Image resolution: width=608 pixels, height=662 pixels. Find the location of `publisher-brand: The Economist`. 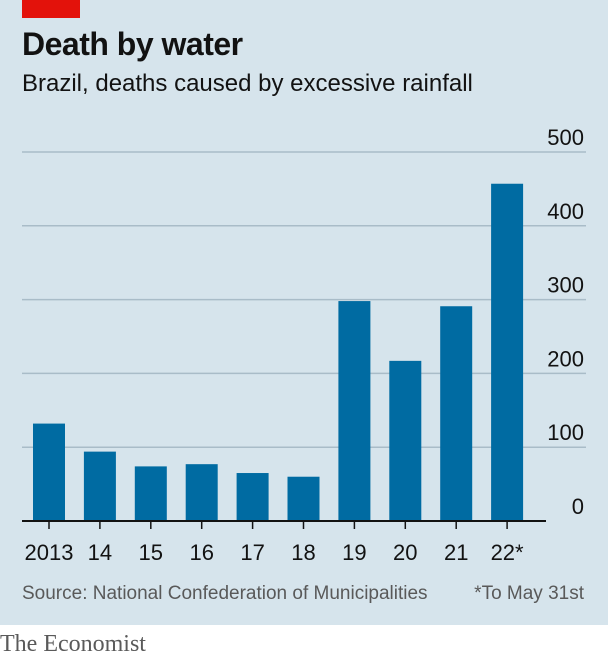

publisher-brand: The Economist is located at coordinates (73, 644).